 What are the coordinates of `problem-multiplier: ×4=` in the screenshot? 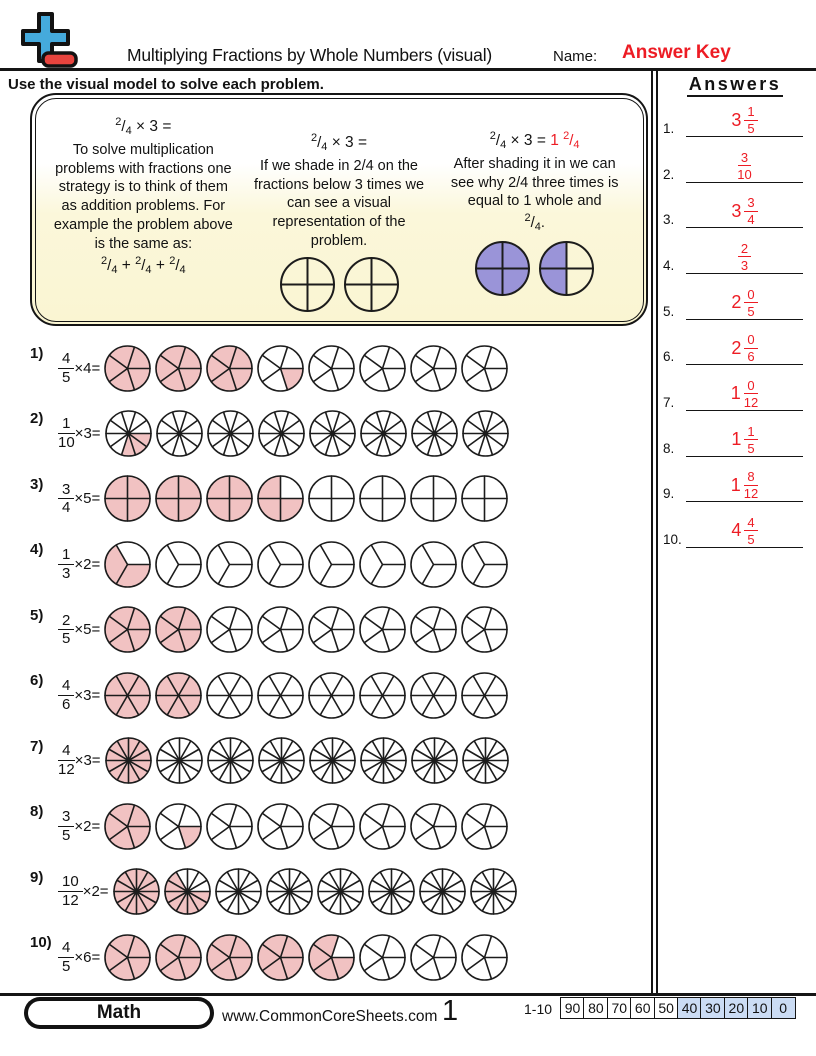 It's located at (87, 368).